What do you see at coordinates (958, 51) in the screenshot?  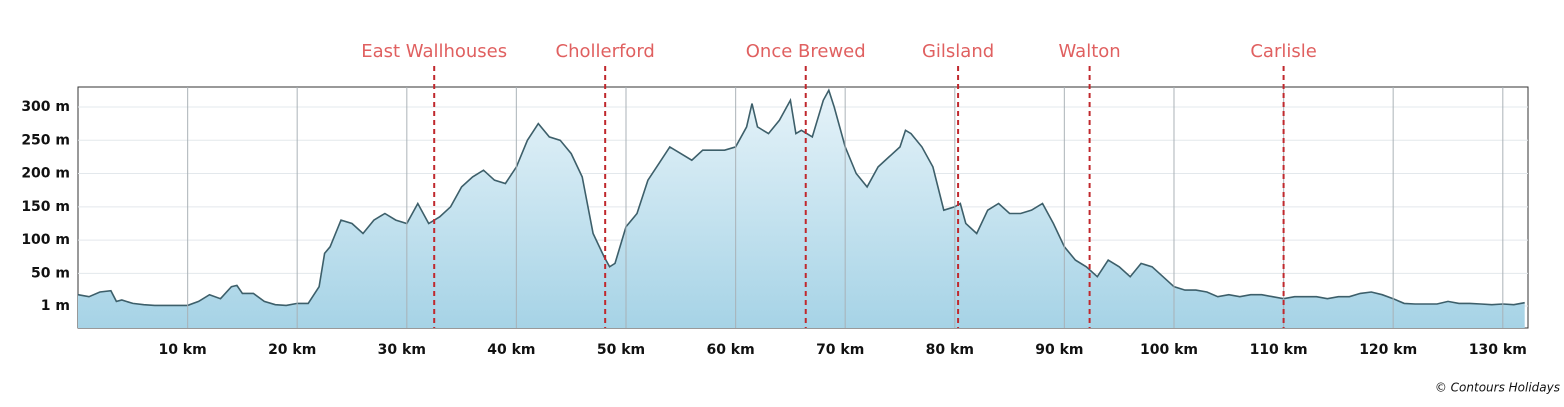 I see `place-label: Gilsland` at bounding box center [958, 51].